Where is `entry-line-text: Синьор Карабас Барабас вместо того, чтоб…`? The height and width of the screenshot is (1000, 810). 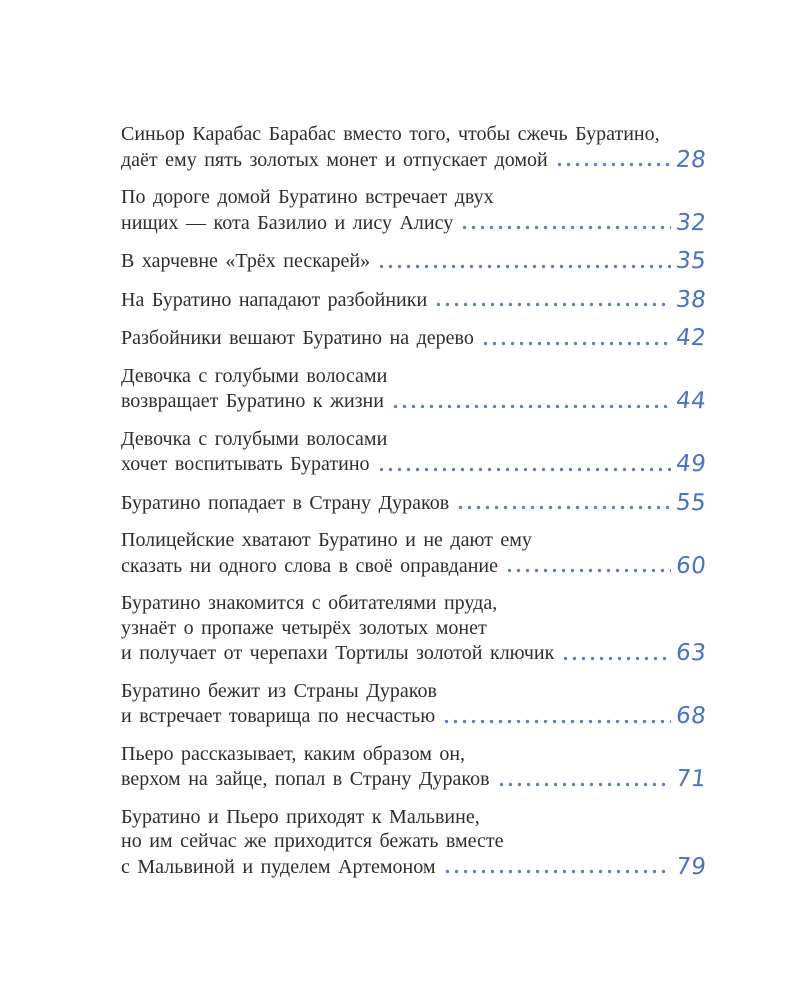 entry-line-text: Синьор Карабас Барабас вместо того, чтоб… is located at coordinates (390, 134).